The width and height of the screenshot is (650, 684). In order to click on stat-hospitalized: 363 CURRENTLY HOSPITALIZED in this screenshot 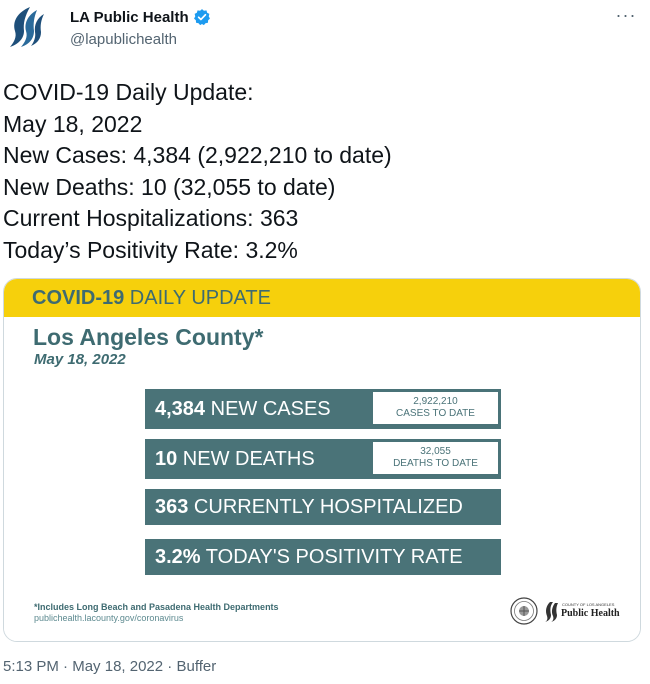, I will do `click(323, 507)`.